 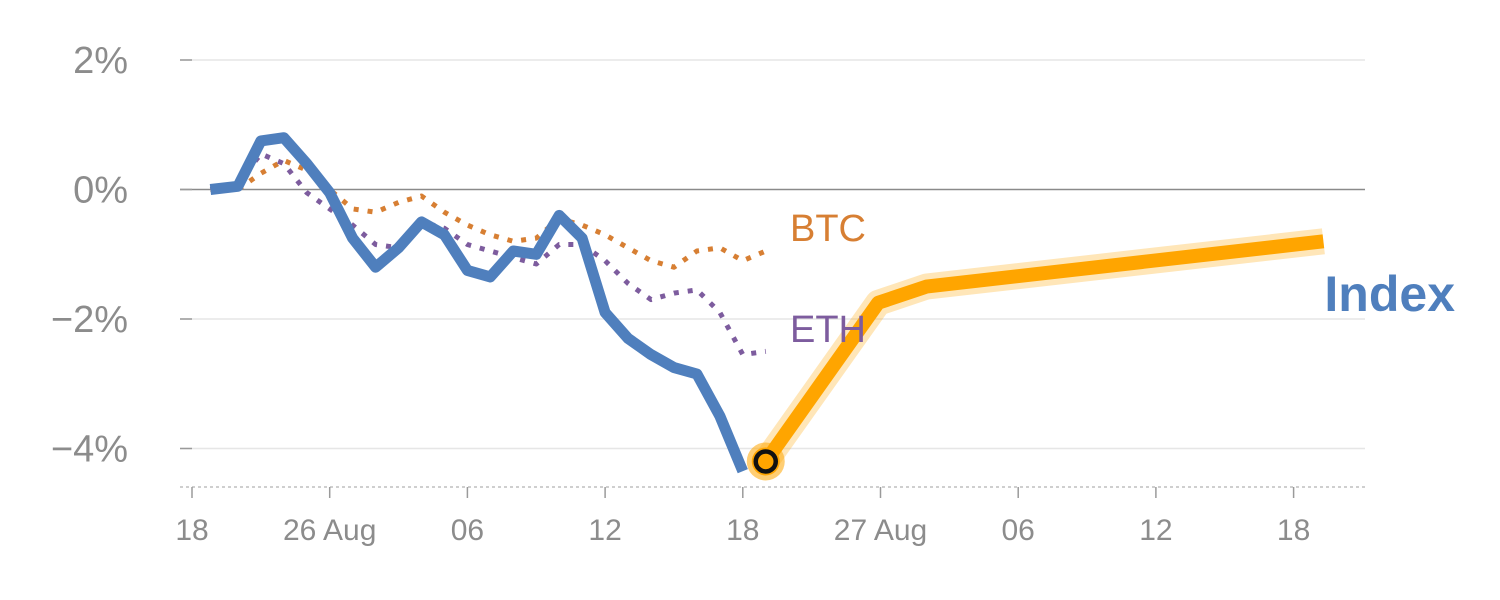 I want to click on marker-ring, so click(x=765, y=461).